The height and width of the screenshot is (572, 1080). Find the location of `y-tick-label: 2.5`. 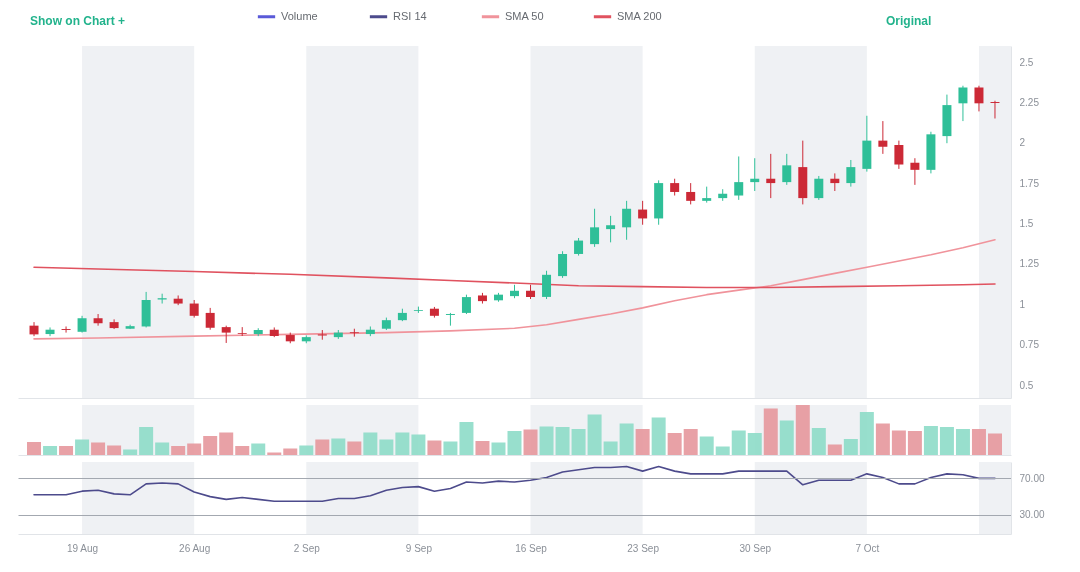

y-tick-label: 2.5 is located at coordinates (1026, 62).